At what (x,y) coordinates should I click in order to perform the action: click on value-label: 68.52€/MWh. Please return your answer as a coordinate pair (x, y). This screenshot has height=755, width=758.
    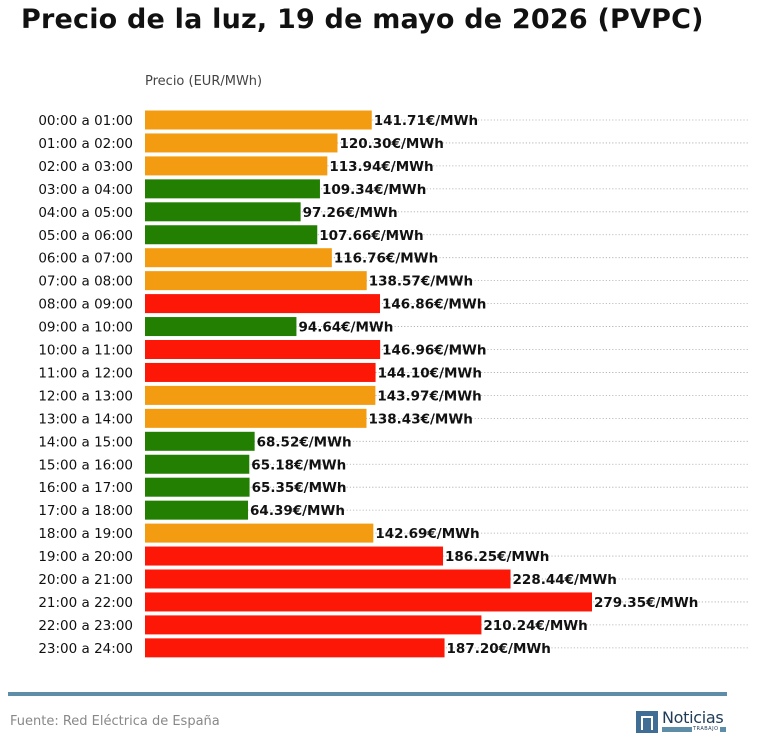
    Looking at the image, I should click on (304, 442).